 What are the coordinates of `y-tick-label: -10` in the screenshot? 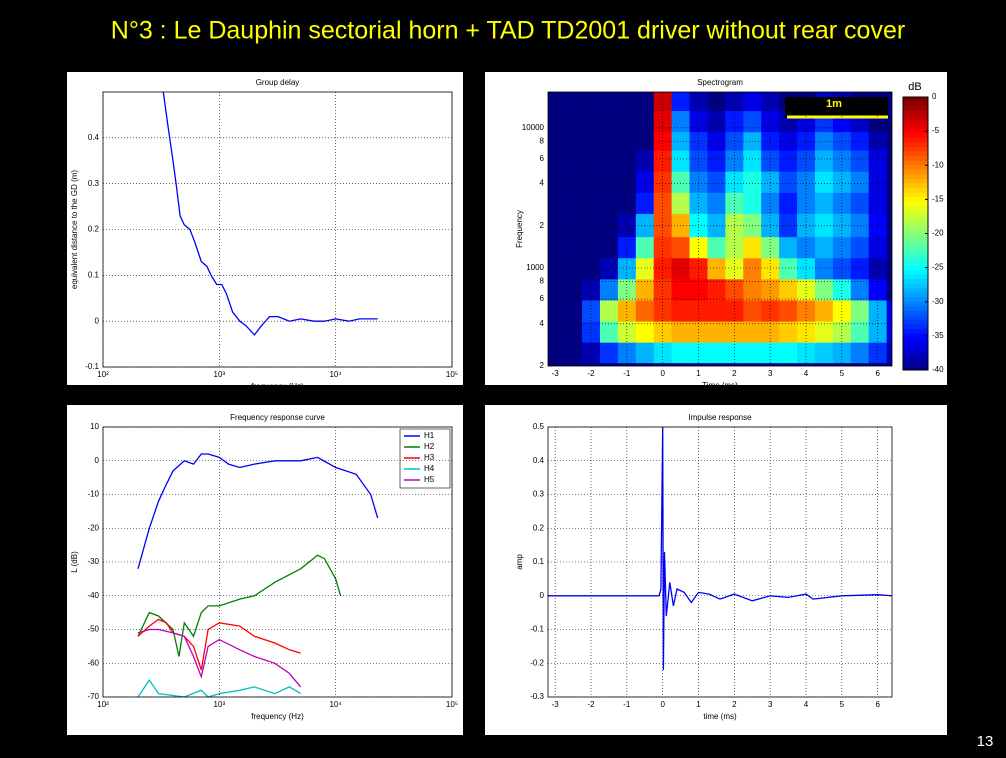 It's located at (93, 494).